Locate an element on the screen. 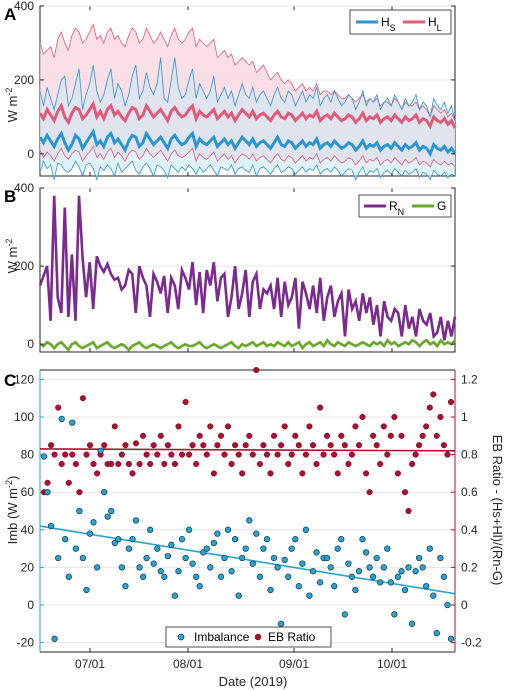  x-axis-label: Date (2019) is located at coordinates (253, 681).